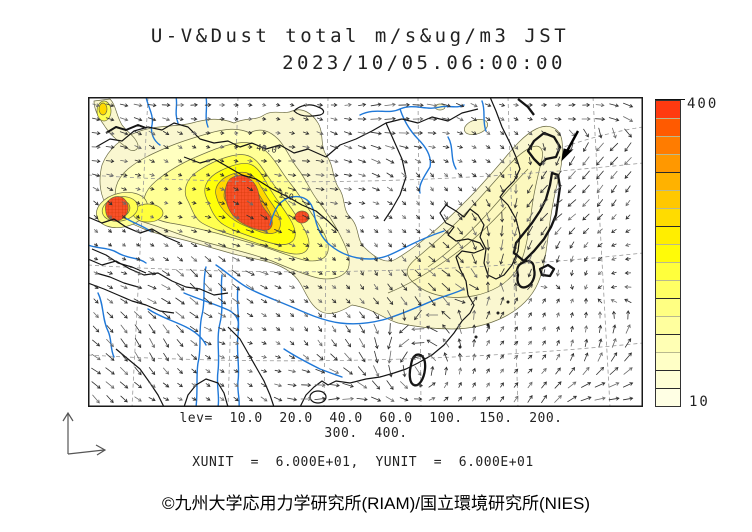 The width and height of the screenshot is (752, 532). What do you see at coordinates (288, 197) in the screenshot?
I see `contour-label-150: 150.` at bounding box center [288, 197].